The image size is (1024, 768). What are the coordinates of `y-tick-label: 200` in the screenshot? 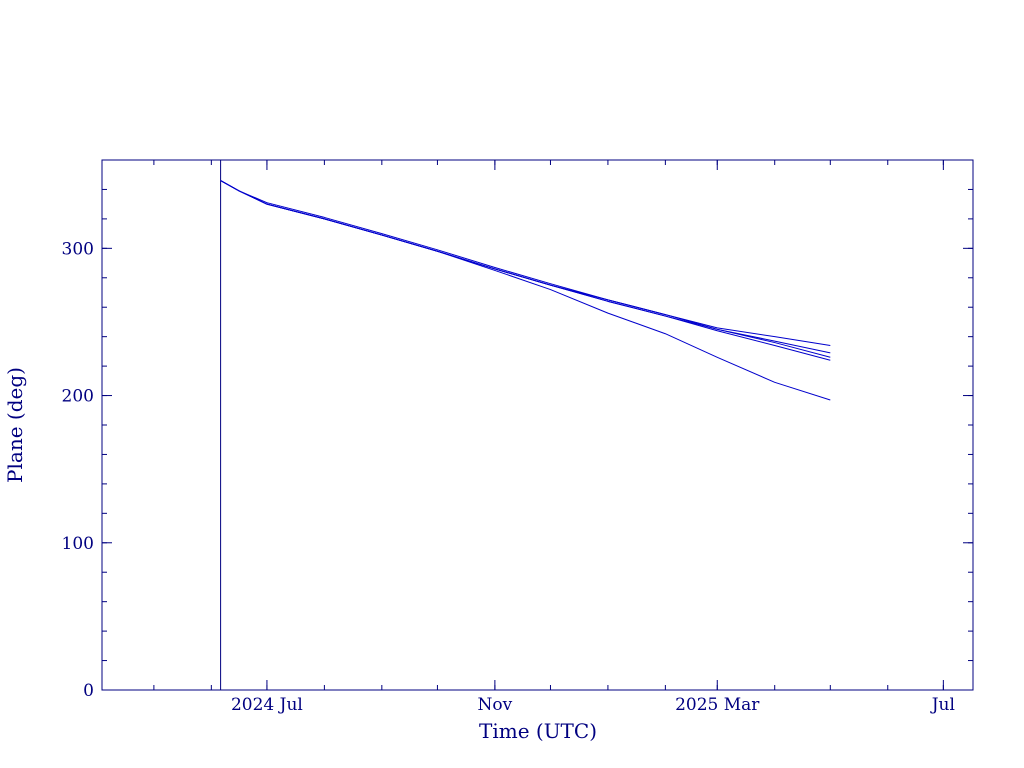 It's located at (78, 397).